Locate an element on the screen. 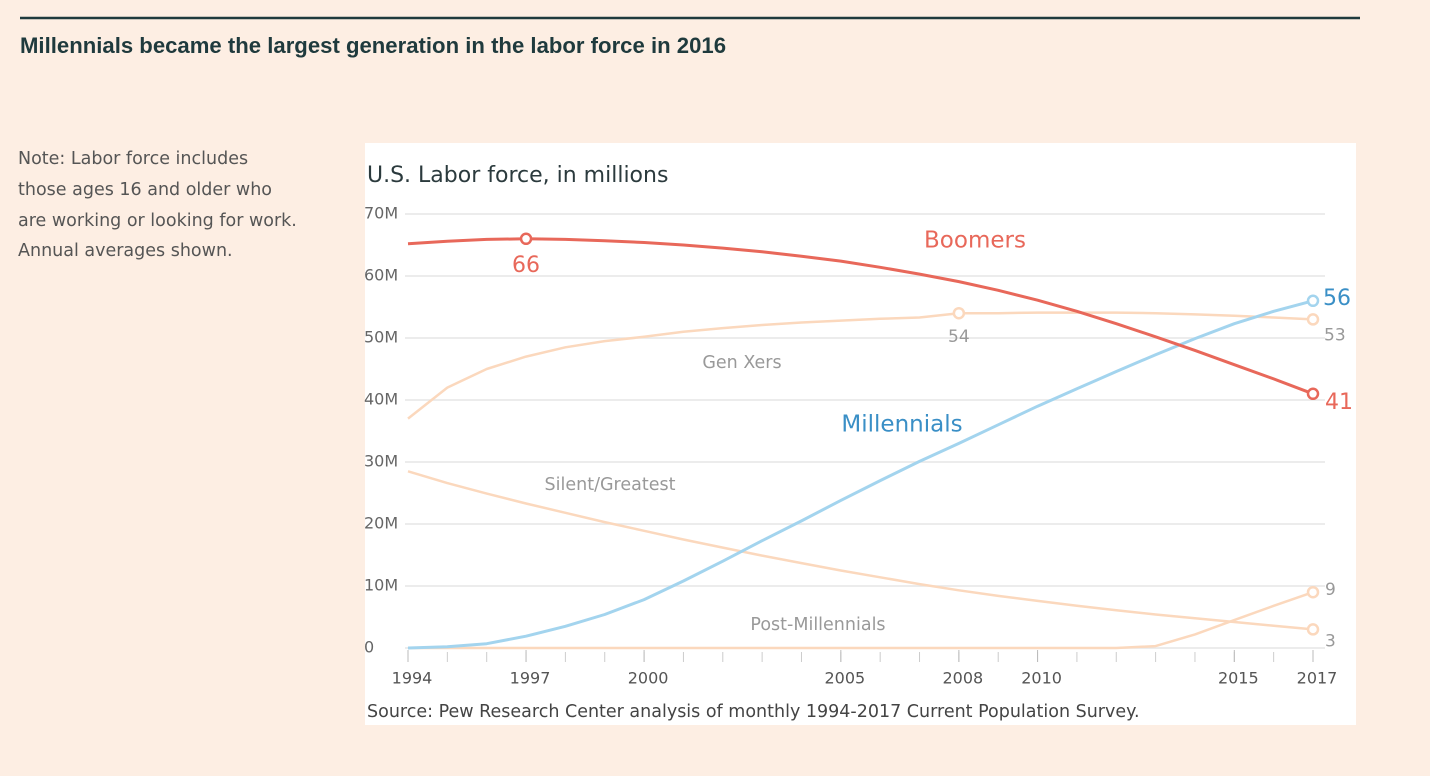 Image resolution: width=1430 pixels, height=776 pixels. y-tick-label: 50M is located at coordinates (381, 337).